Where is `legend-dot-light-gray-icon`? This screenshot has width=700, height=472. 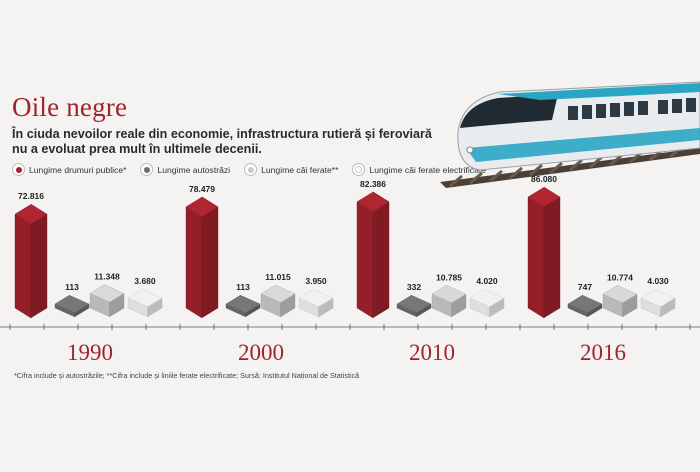 legend-dot-light-gray-icon is located at coordinates (251, 169).